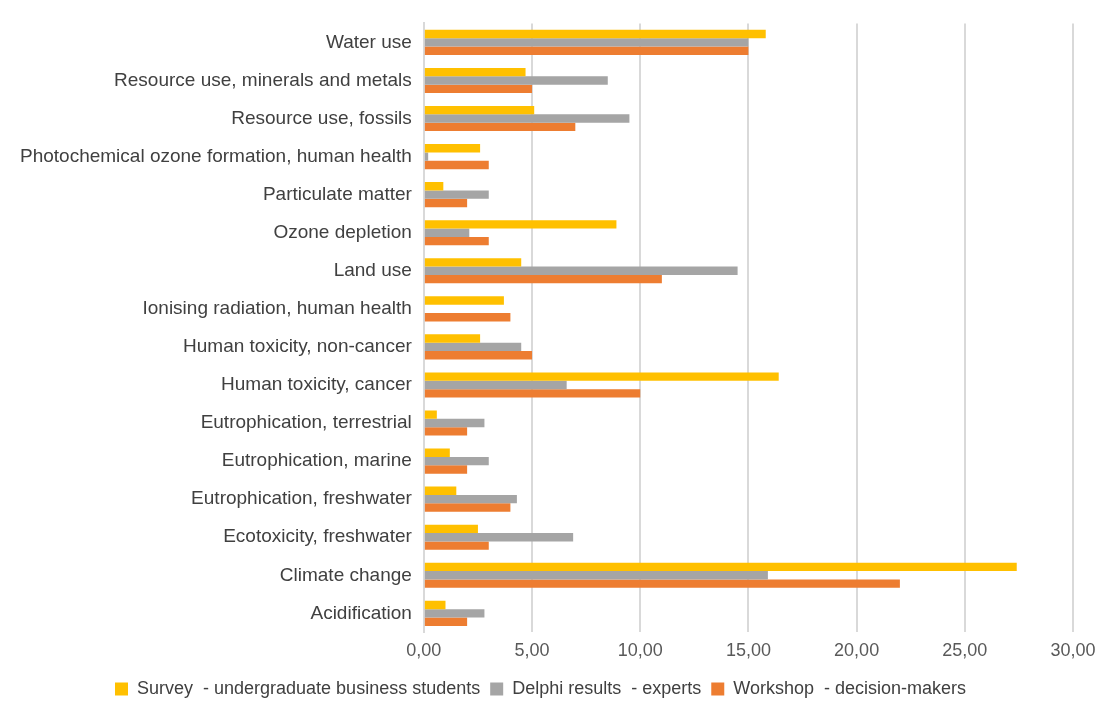 The image size is (1105, 714). Describe the element at coordinates (850, 687) in the screenshot. I see `legend-label: Workshop - decision-makers` at that location.